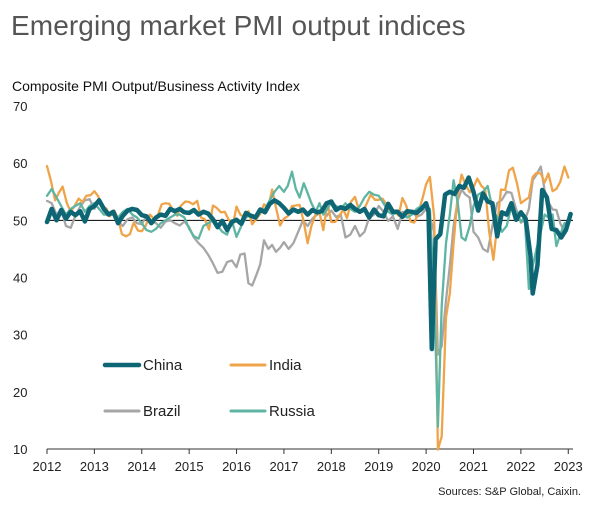 This screenshot has width=607, height=514. Describe the element at coordinates (292, 411) in the screenshot. I see `legend-label-russia: Russia` at that location.